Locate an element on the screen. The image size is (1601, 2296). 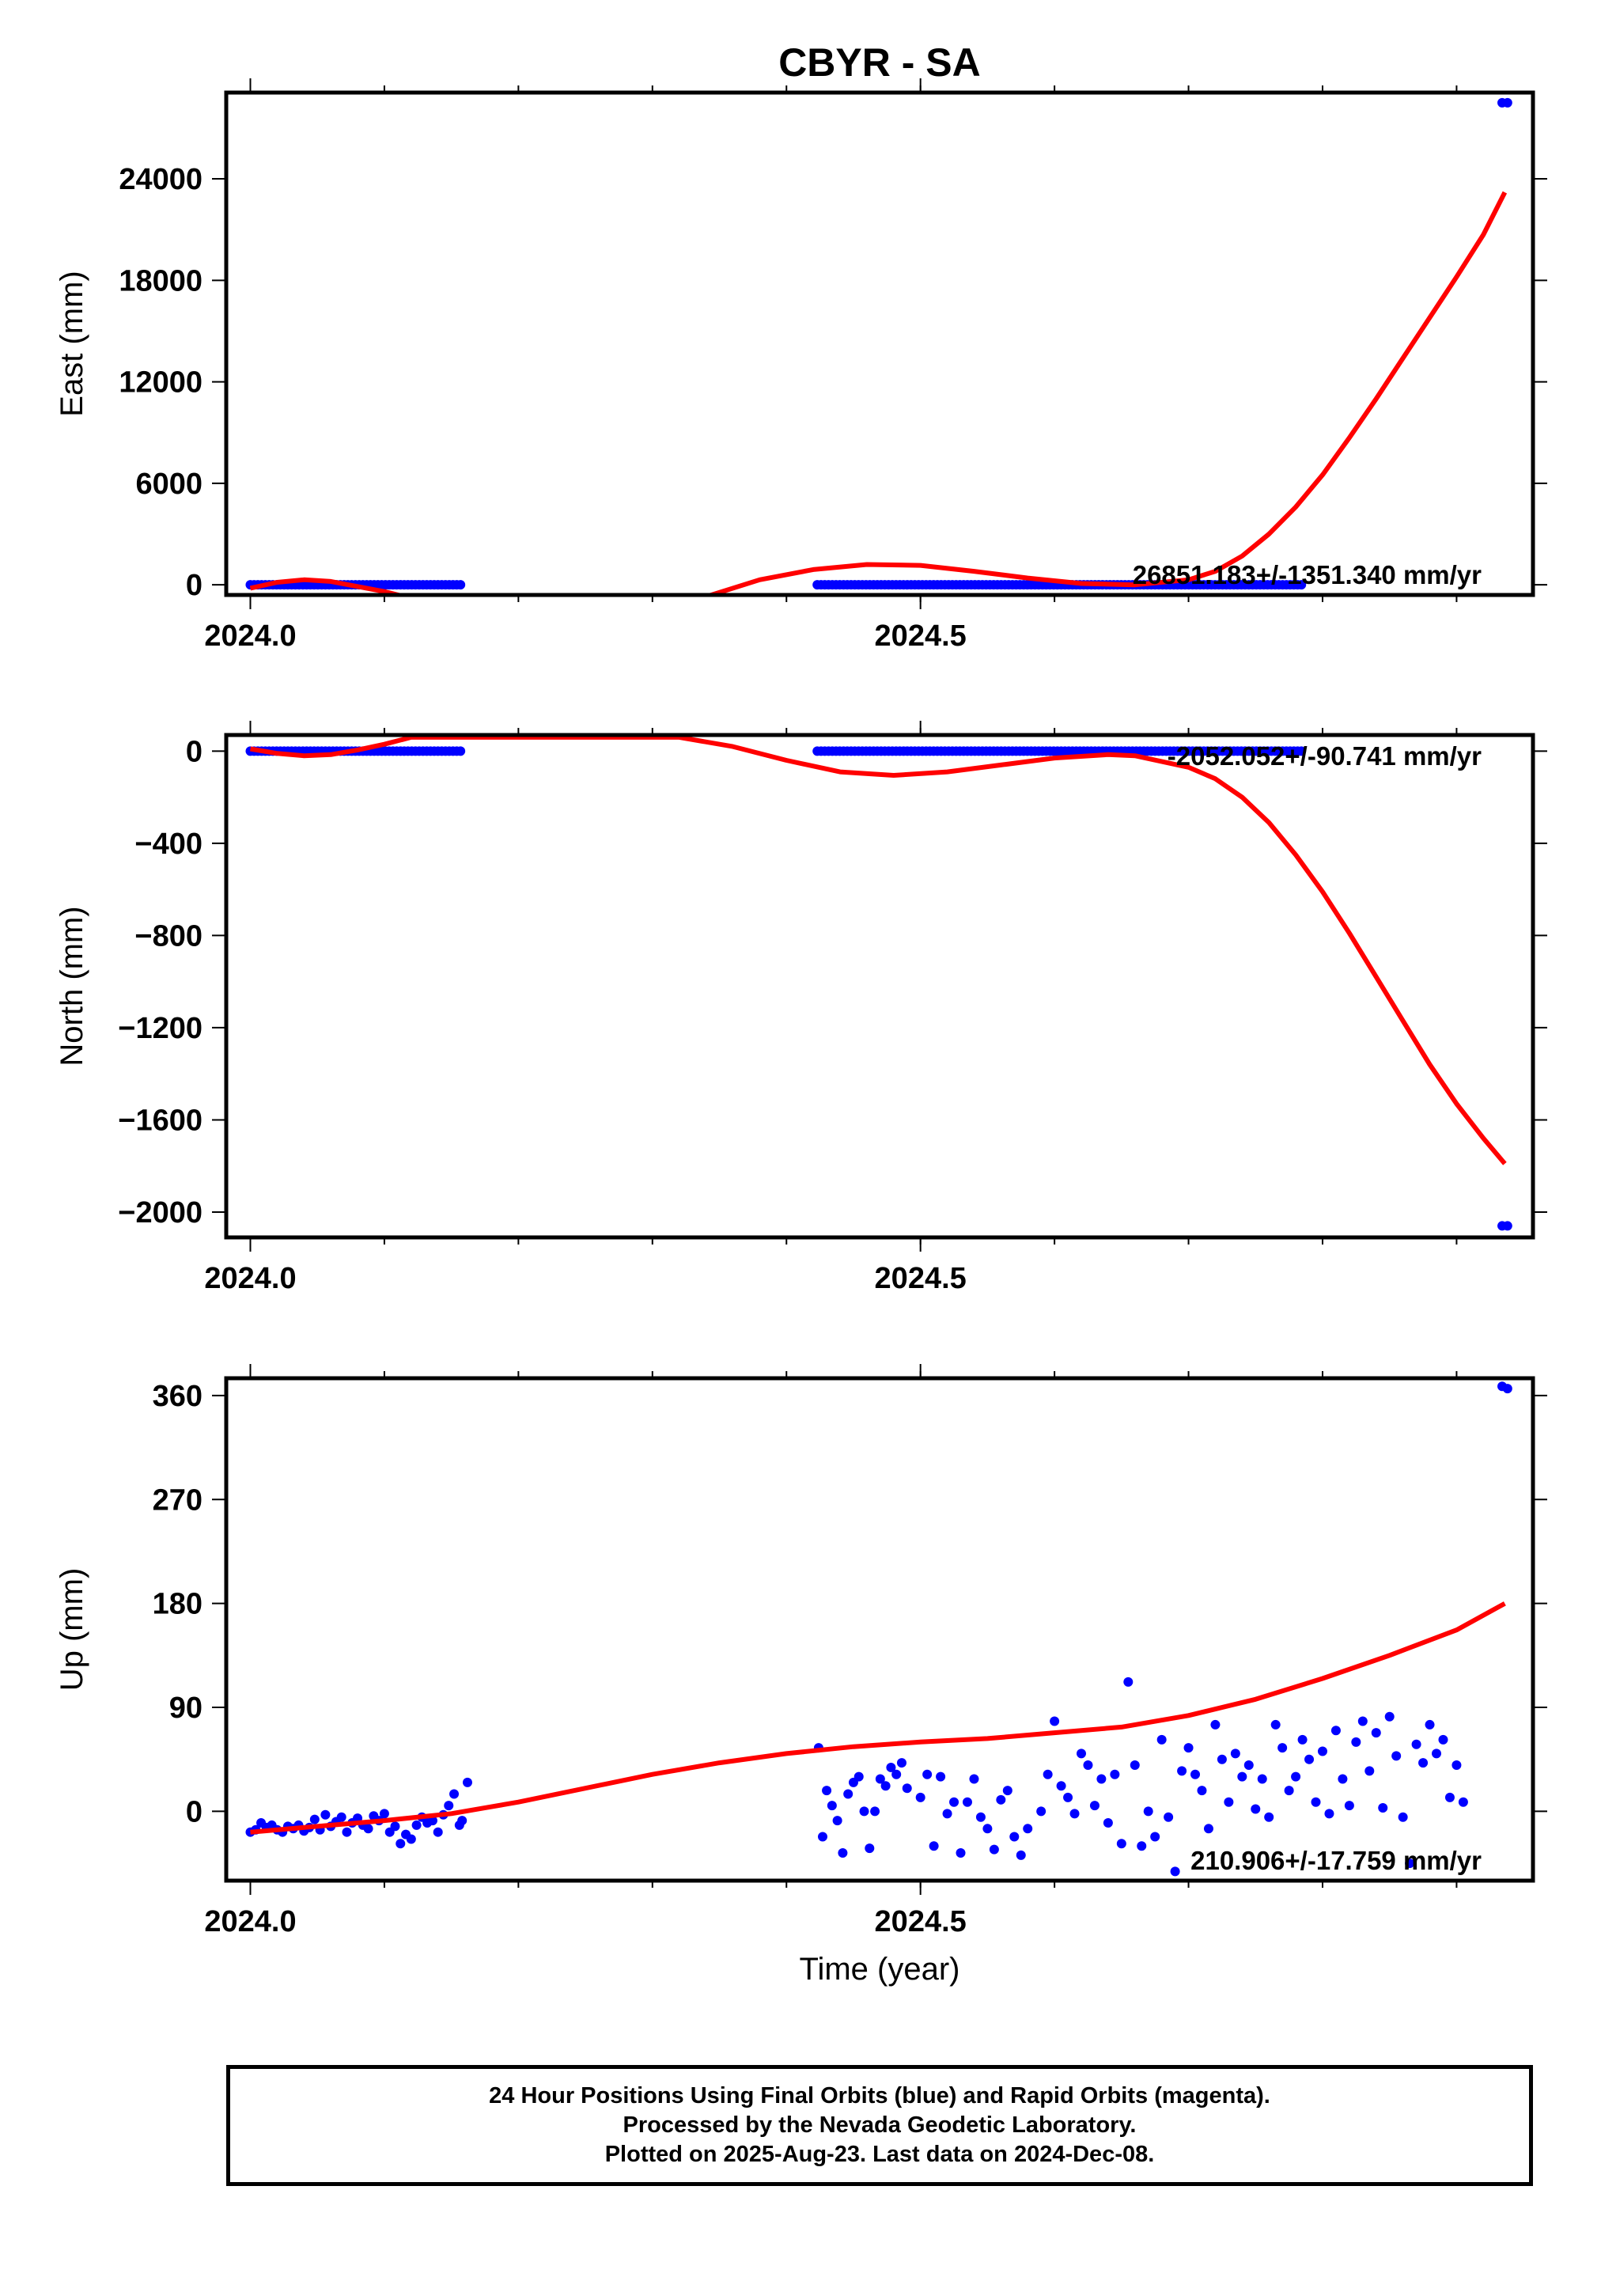
north-data-point is located at coordinates (1507, 1226).